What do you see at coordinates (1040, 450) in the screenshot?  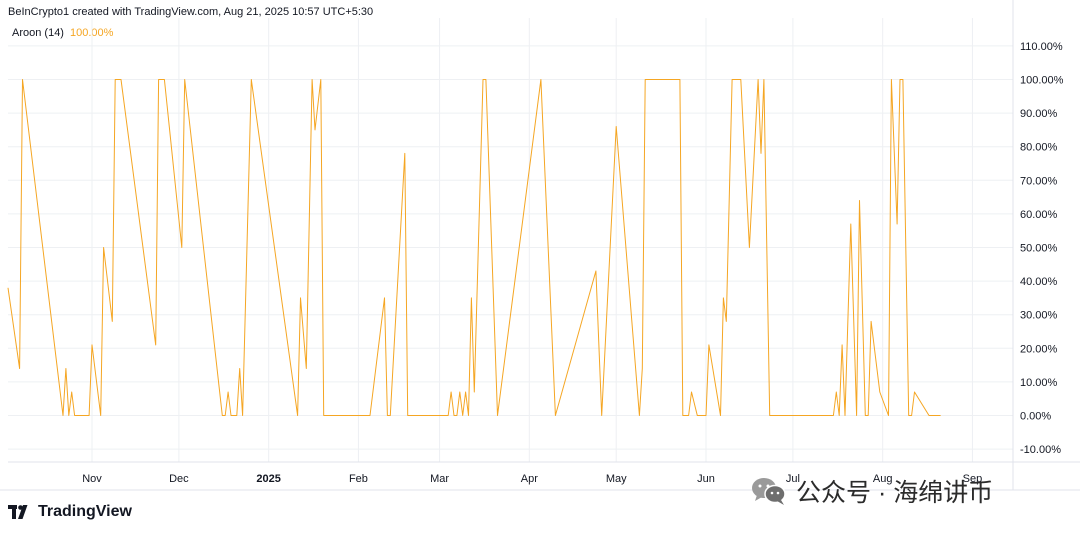 I see `y-tick-label: -10.00%` at bounding box center [1040, 450].